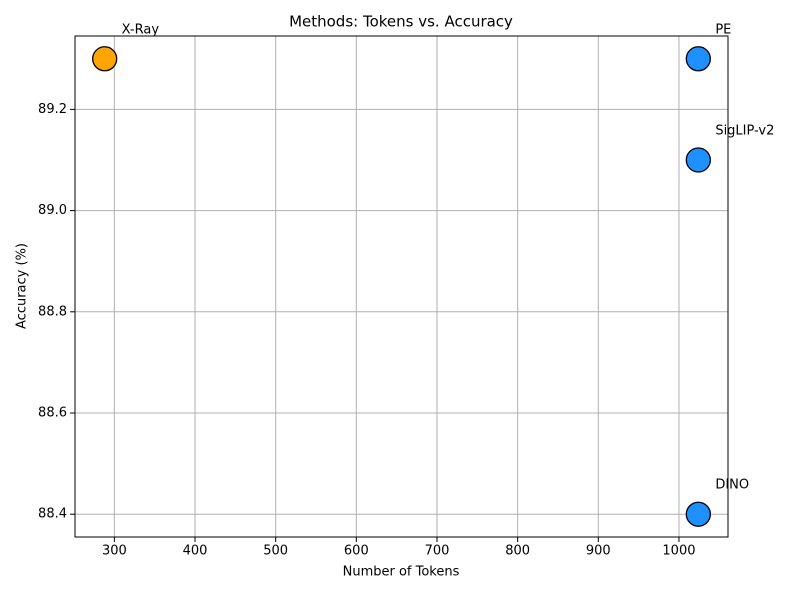 This screenshot has height=599, width=793. Describe the element at coordinates (517, 551) in the screenshot. I see `x-tick-label: 800` at that location.